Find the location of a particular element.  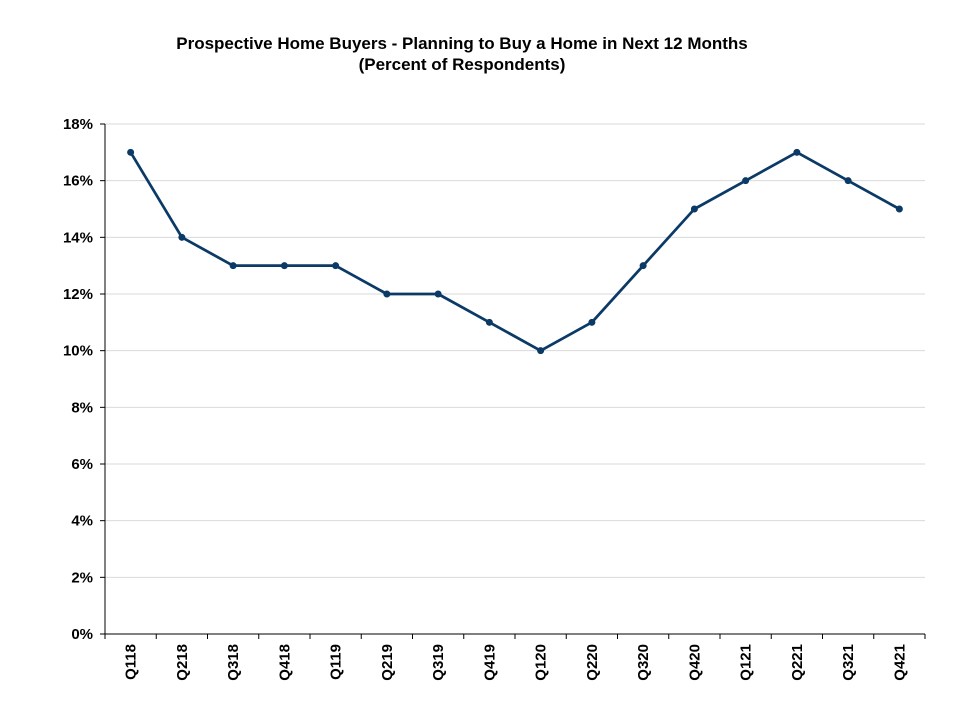

y-tick-label: 12% is located at coordinates (78, 294).